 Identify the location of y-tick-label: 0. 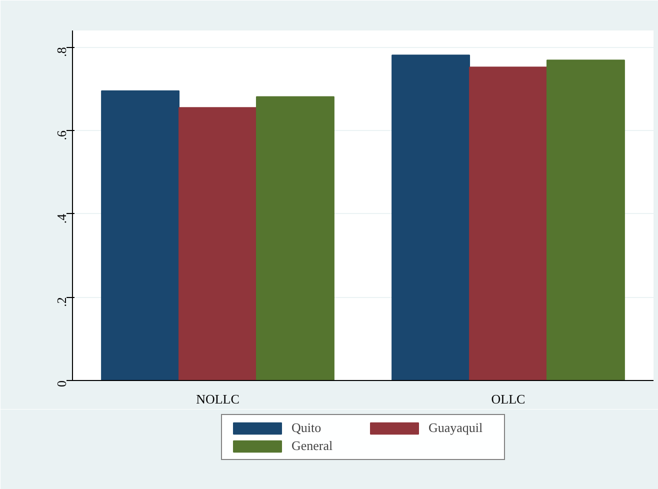
(61, 383).